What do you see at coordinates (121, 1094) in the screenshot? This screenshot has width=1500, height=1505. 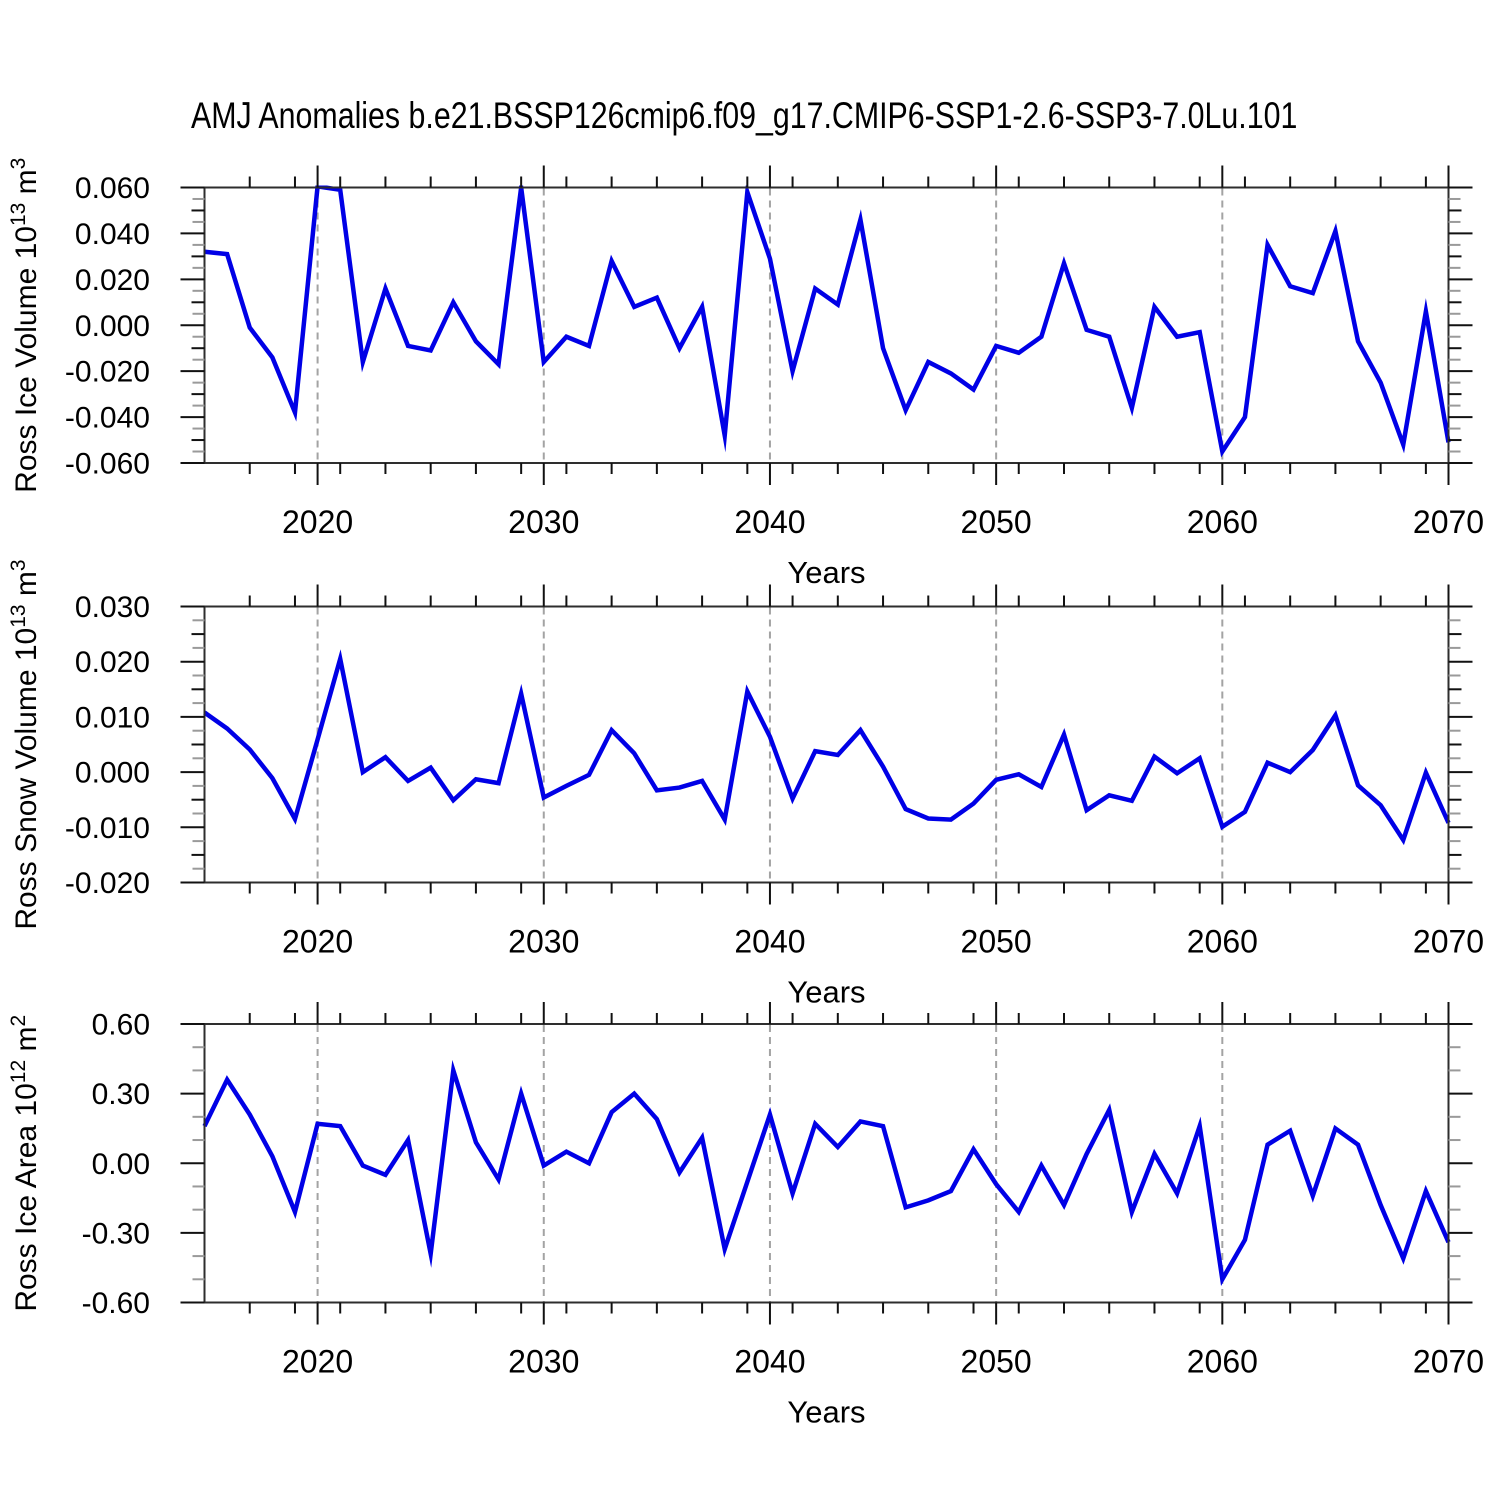 I see `y-tick-label: 0.30` at bounding box center [121, 1094].